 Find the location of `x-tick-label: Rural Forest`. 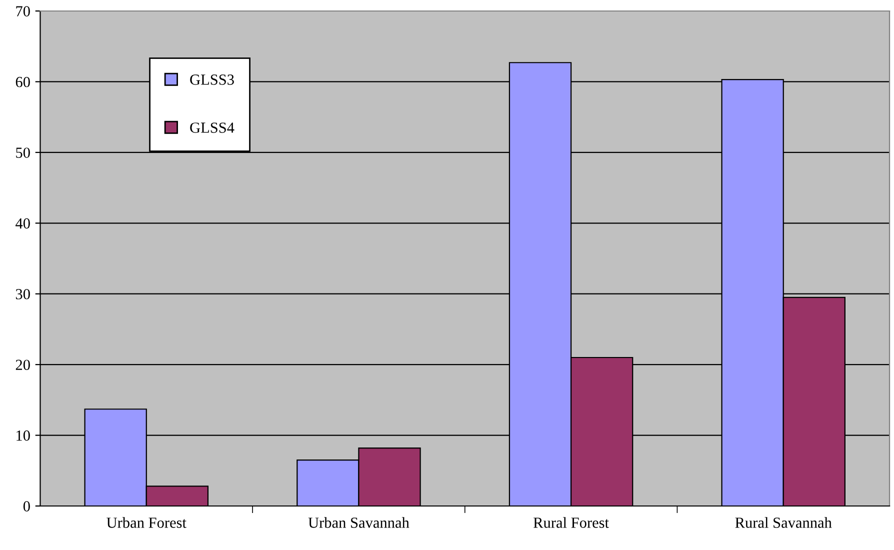

x-tick-label: Rural Forest is located at coordinates (571, 522).